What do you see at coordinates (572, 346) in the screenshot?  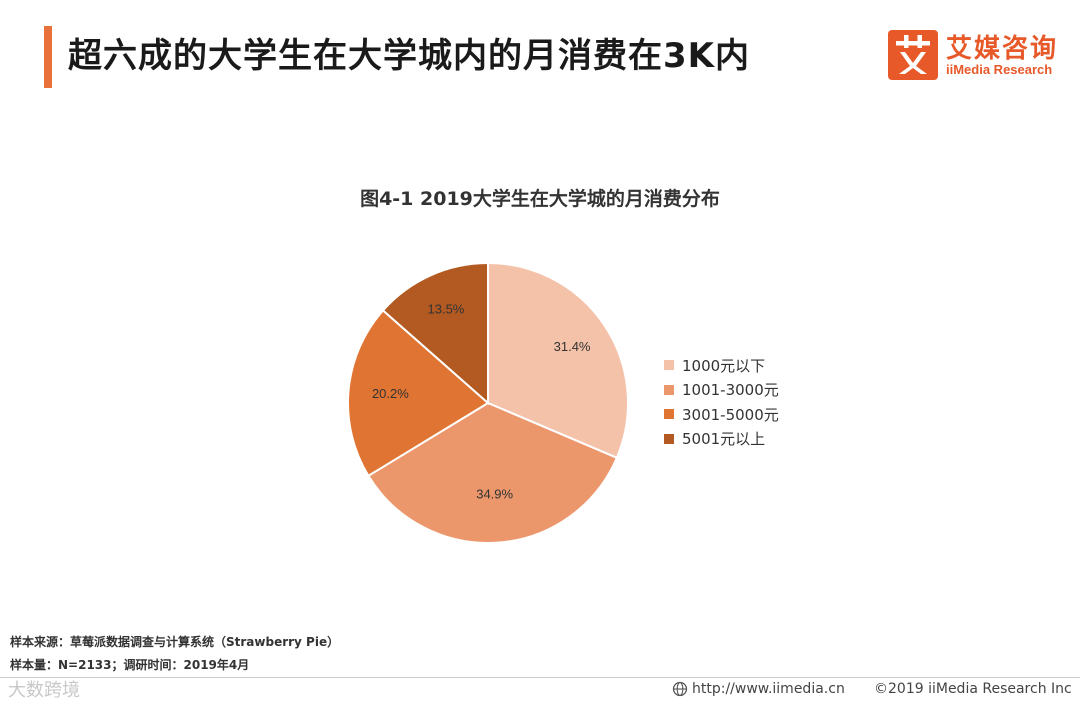 I see `pie-data-label-1: 31.4%` at bounding box center [572, 346].